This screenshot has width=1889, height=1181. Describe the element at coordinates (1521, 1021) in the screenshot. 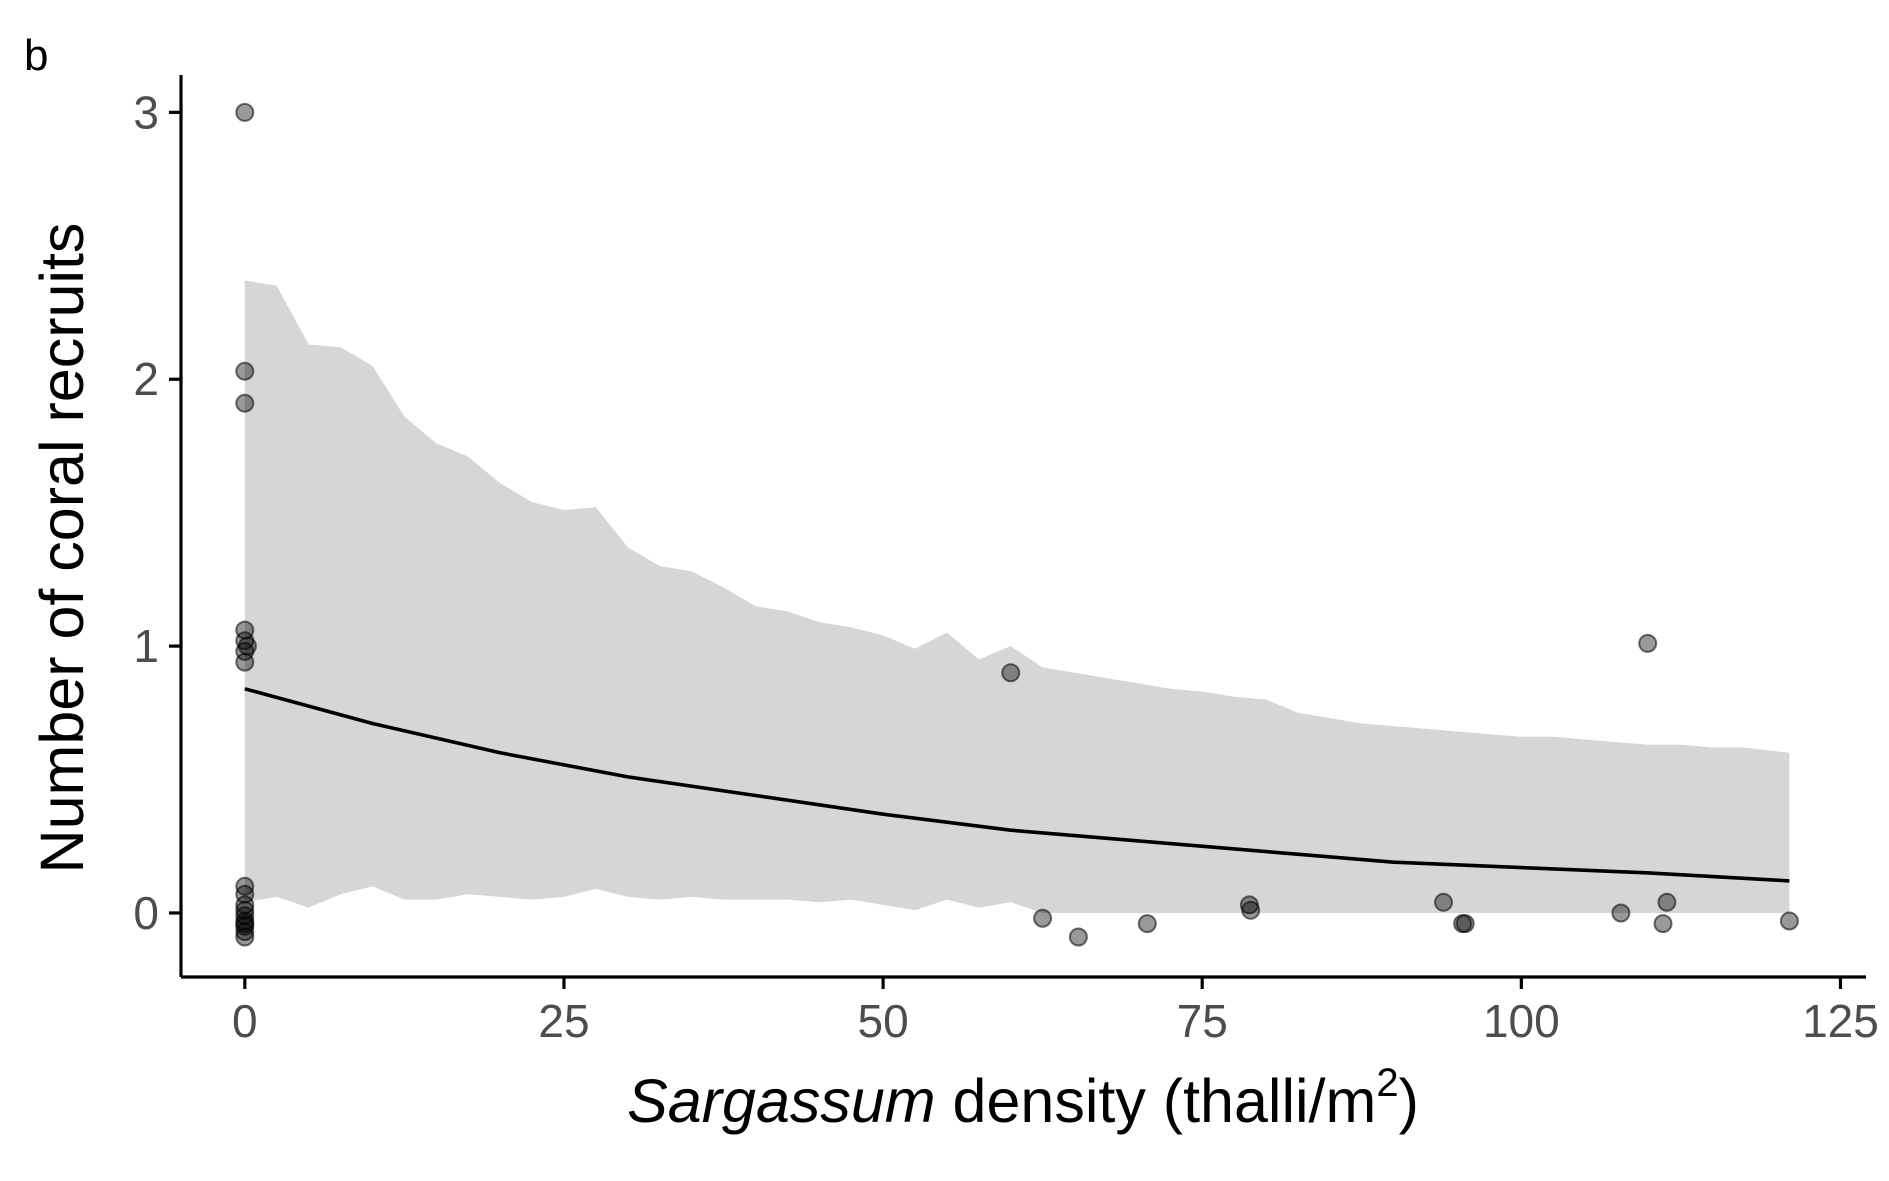

I see `x-tick-label: 100` at that location.